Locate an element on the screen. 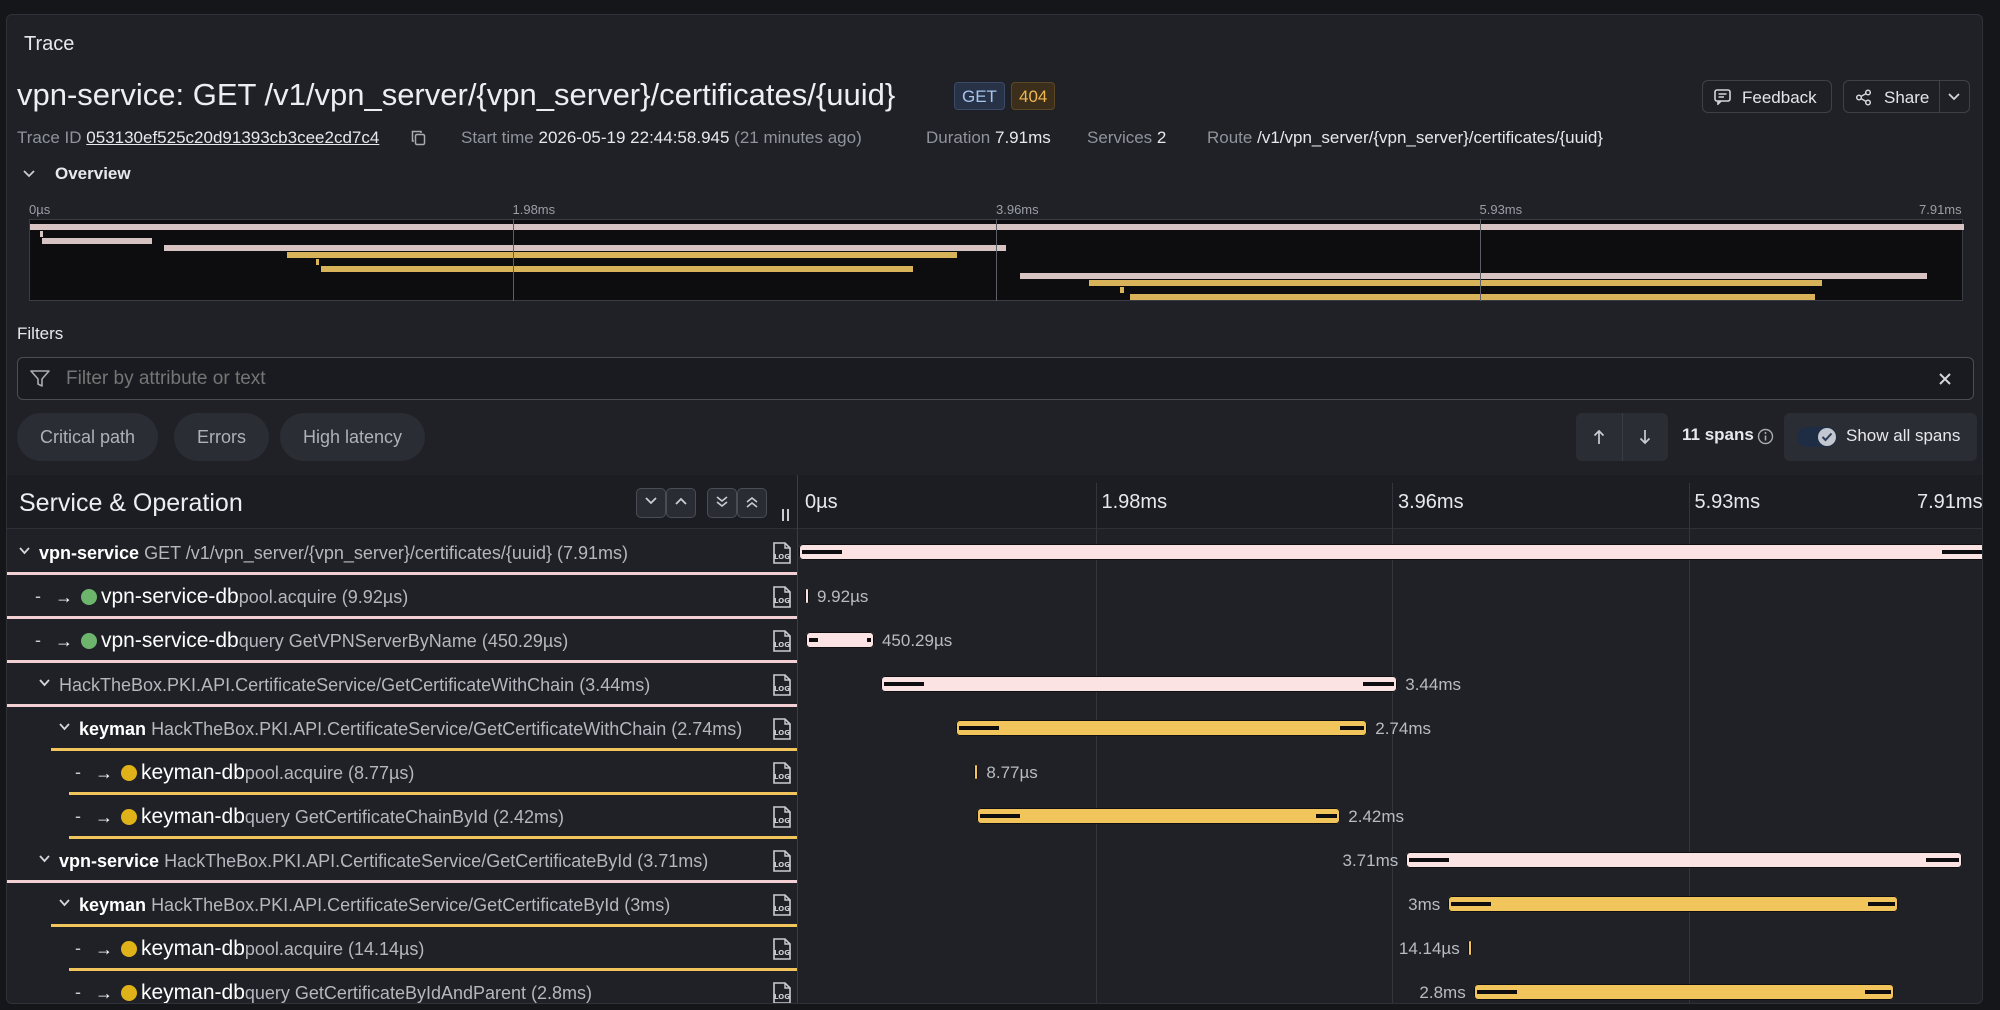 The width and height of the screenshot is (2000, 1010). arrow-up-icon is located at coordinates (1599, 437).